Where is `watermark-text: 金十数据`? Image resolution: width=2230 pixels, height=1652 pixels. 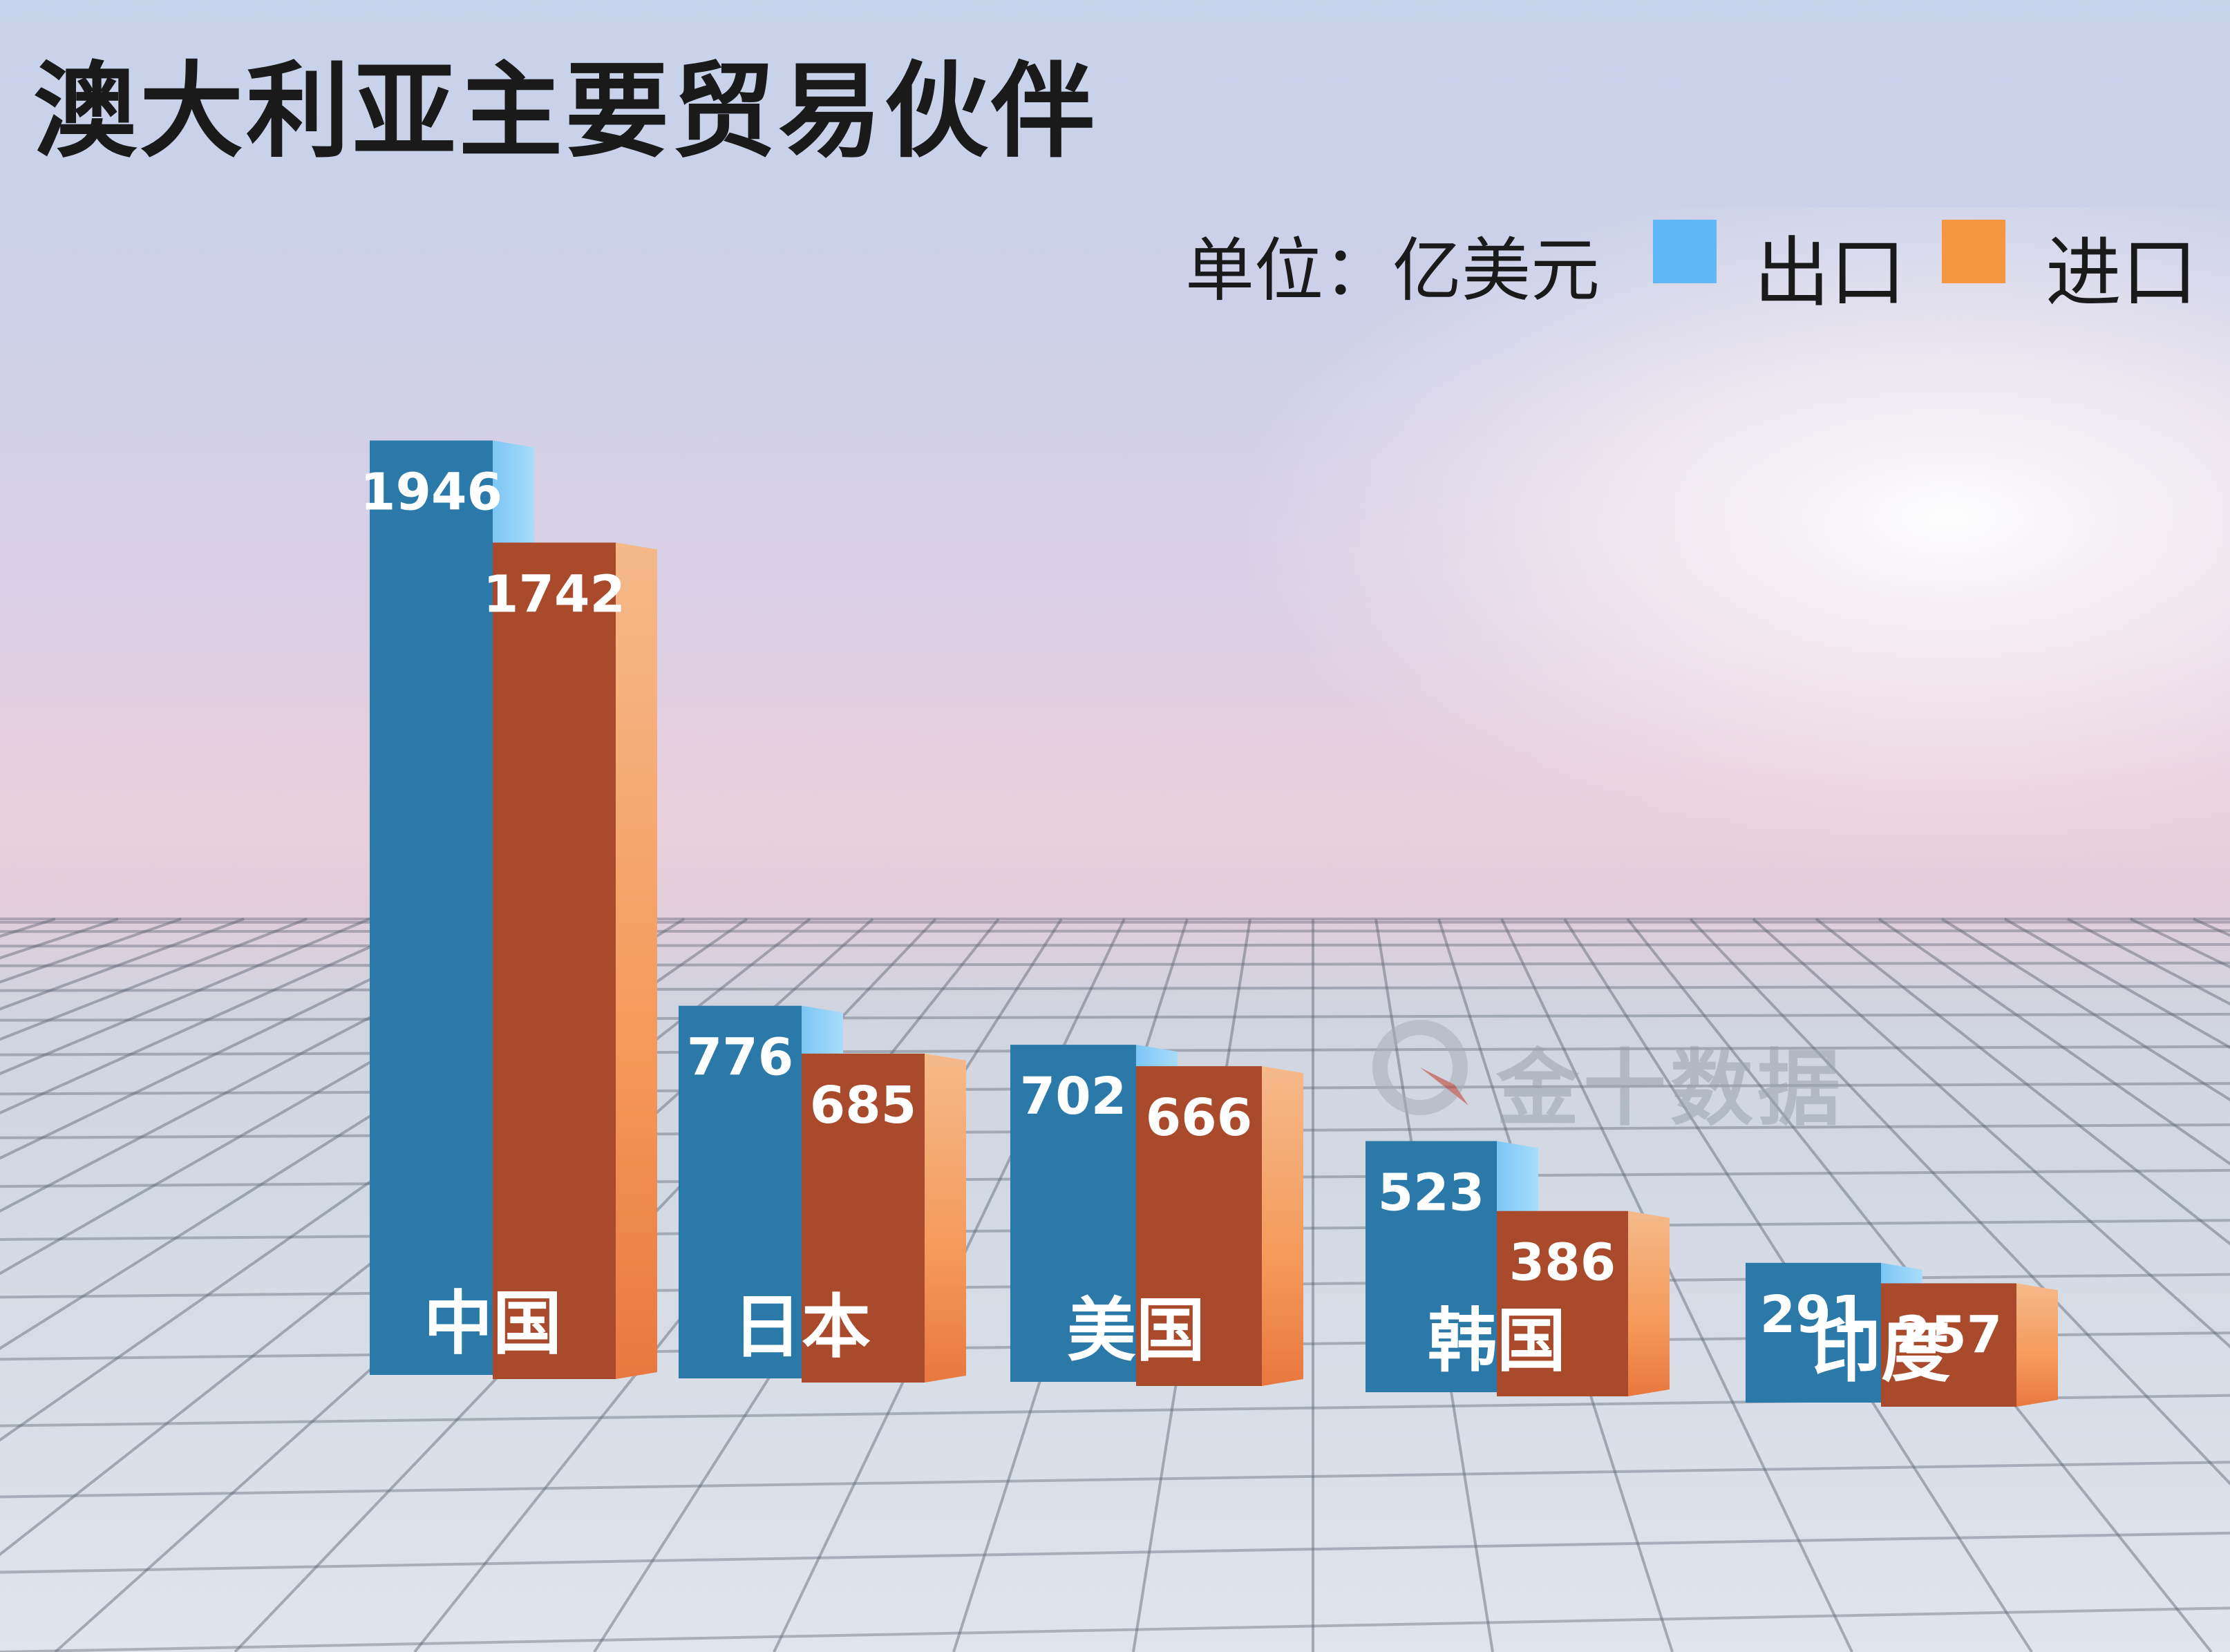
watermark-text: 金十数据 is located at coordinates (1670, 1089).